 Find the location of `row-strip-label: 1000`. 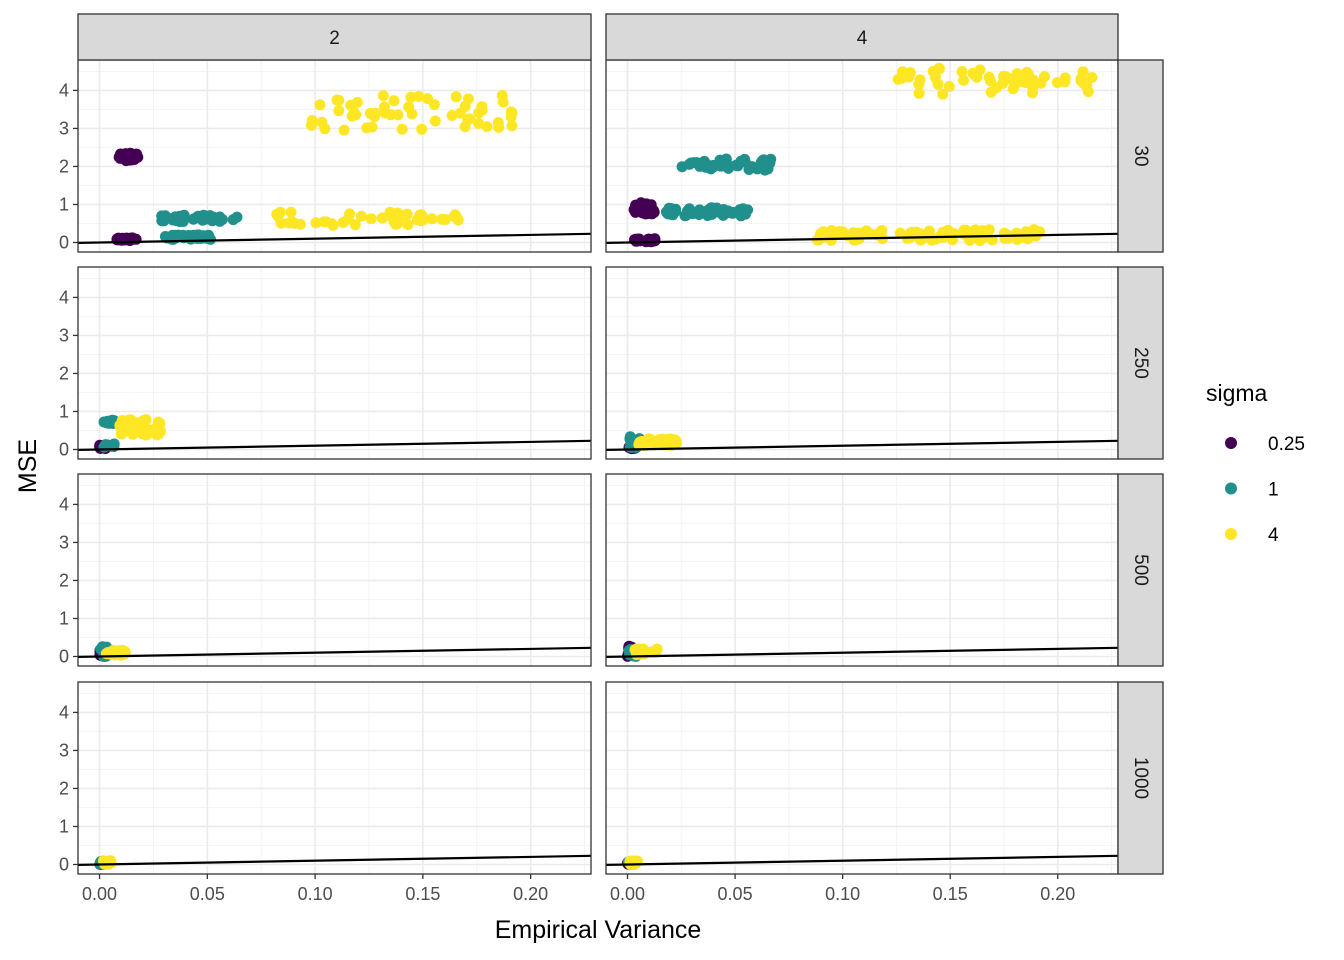

row-strip-label: 1000 is located at coordinates (1140, 778).